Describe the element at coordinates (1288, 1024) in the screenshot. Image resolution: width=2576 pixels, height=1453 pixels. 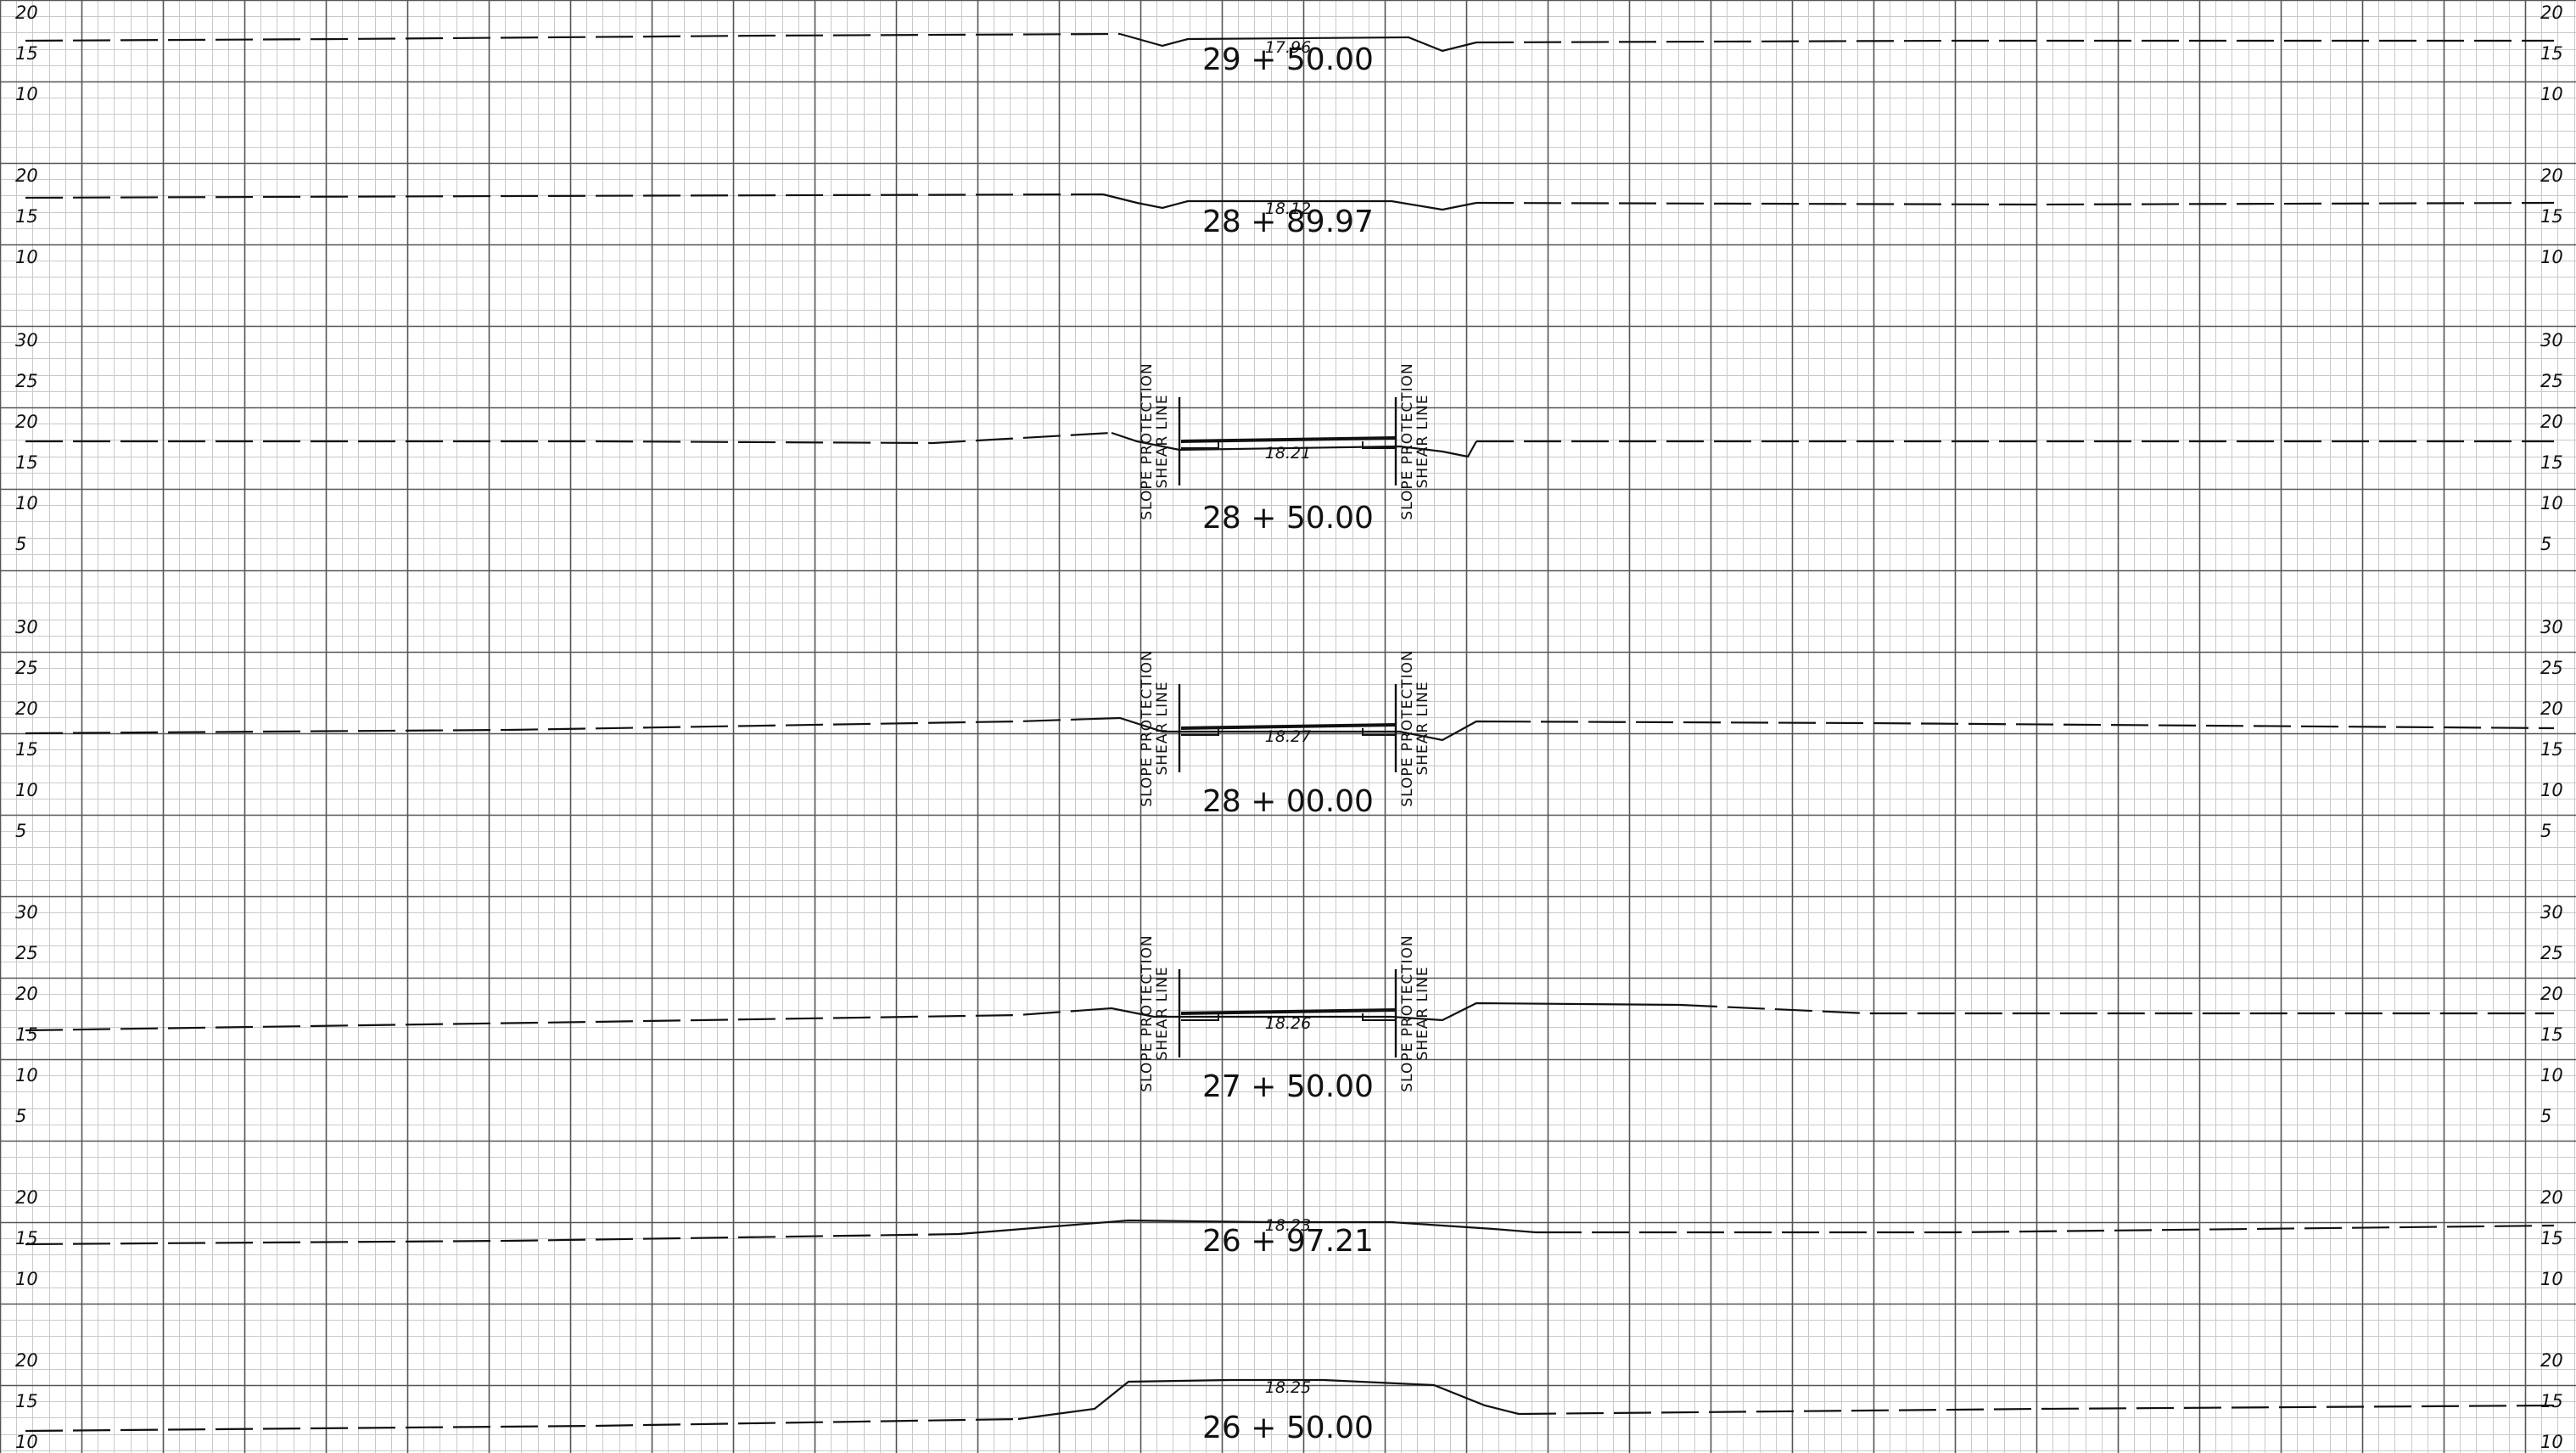
I see `grade-elevation: 18.26` at that location.